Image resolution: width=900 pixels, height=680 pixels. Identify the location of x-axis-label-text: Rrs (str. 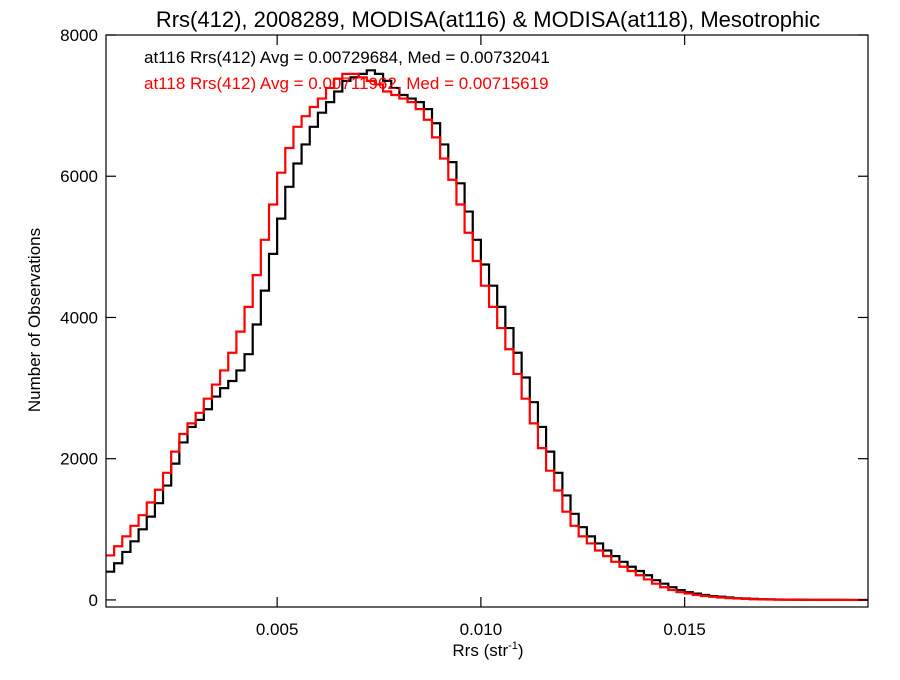
(480, 650).